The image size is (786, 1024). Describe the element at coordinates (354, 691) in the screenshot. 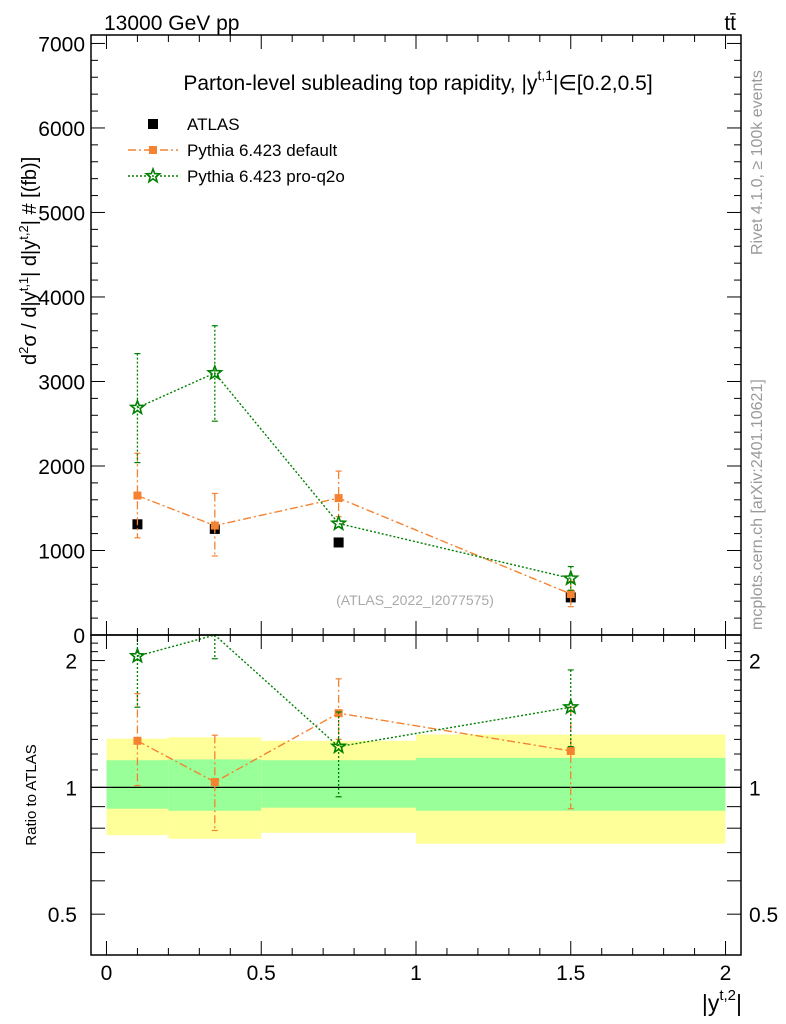

I see `ratio-line-pythia-6-423-pro-q2o` at that location.